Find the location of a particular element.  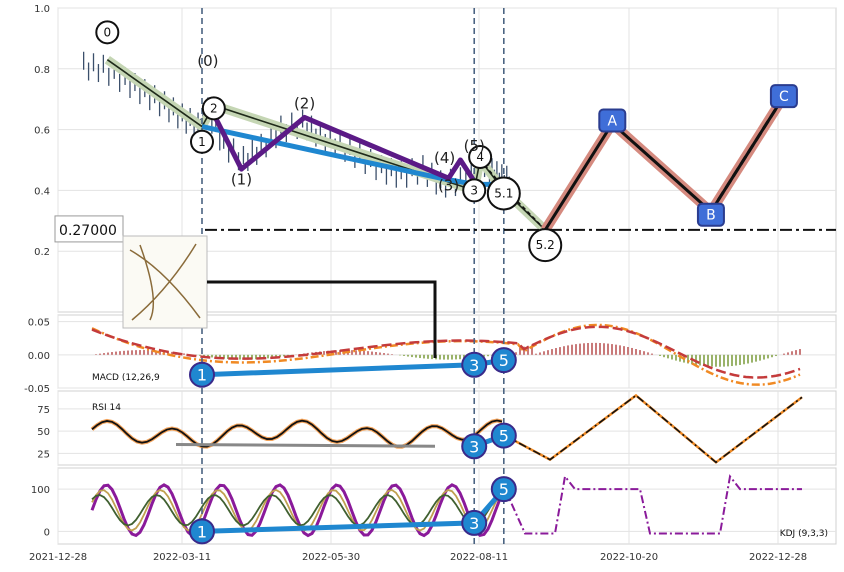

abc-label: C is located at coordinates (784, 97).